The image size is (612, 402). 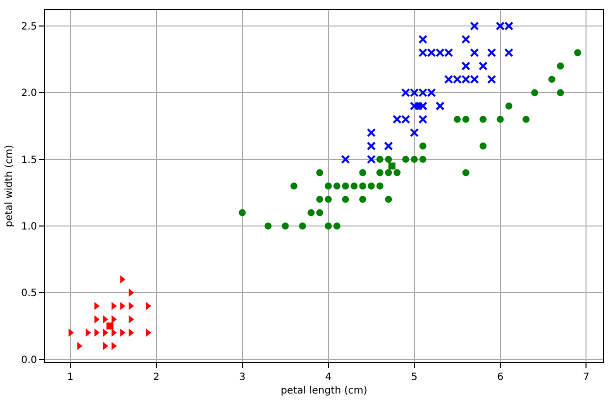 What do you see at coordinates (29, 160) in the screenshot?
I see `y-tick-label: 1.5` at bounding box center [29, 160].